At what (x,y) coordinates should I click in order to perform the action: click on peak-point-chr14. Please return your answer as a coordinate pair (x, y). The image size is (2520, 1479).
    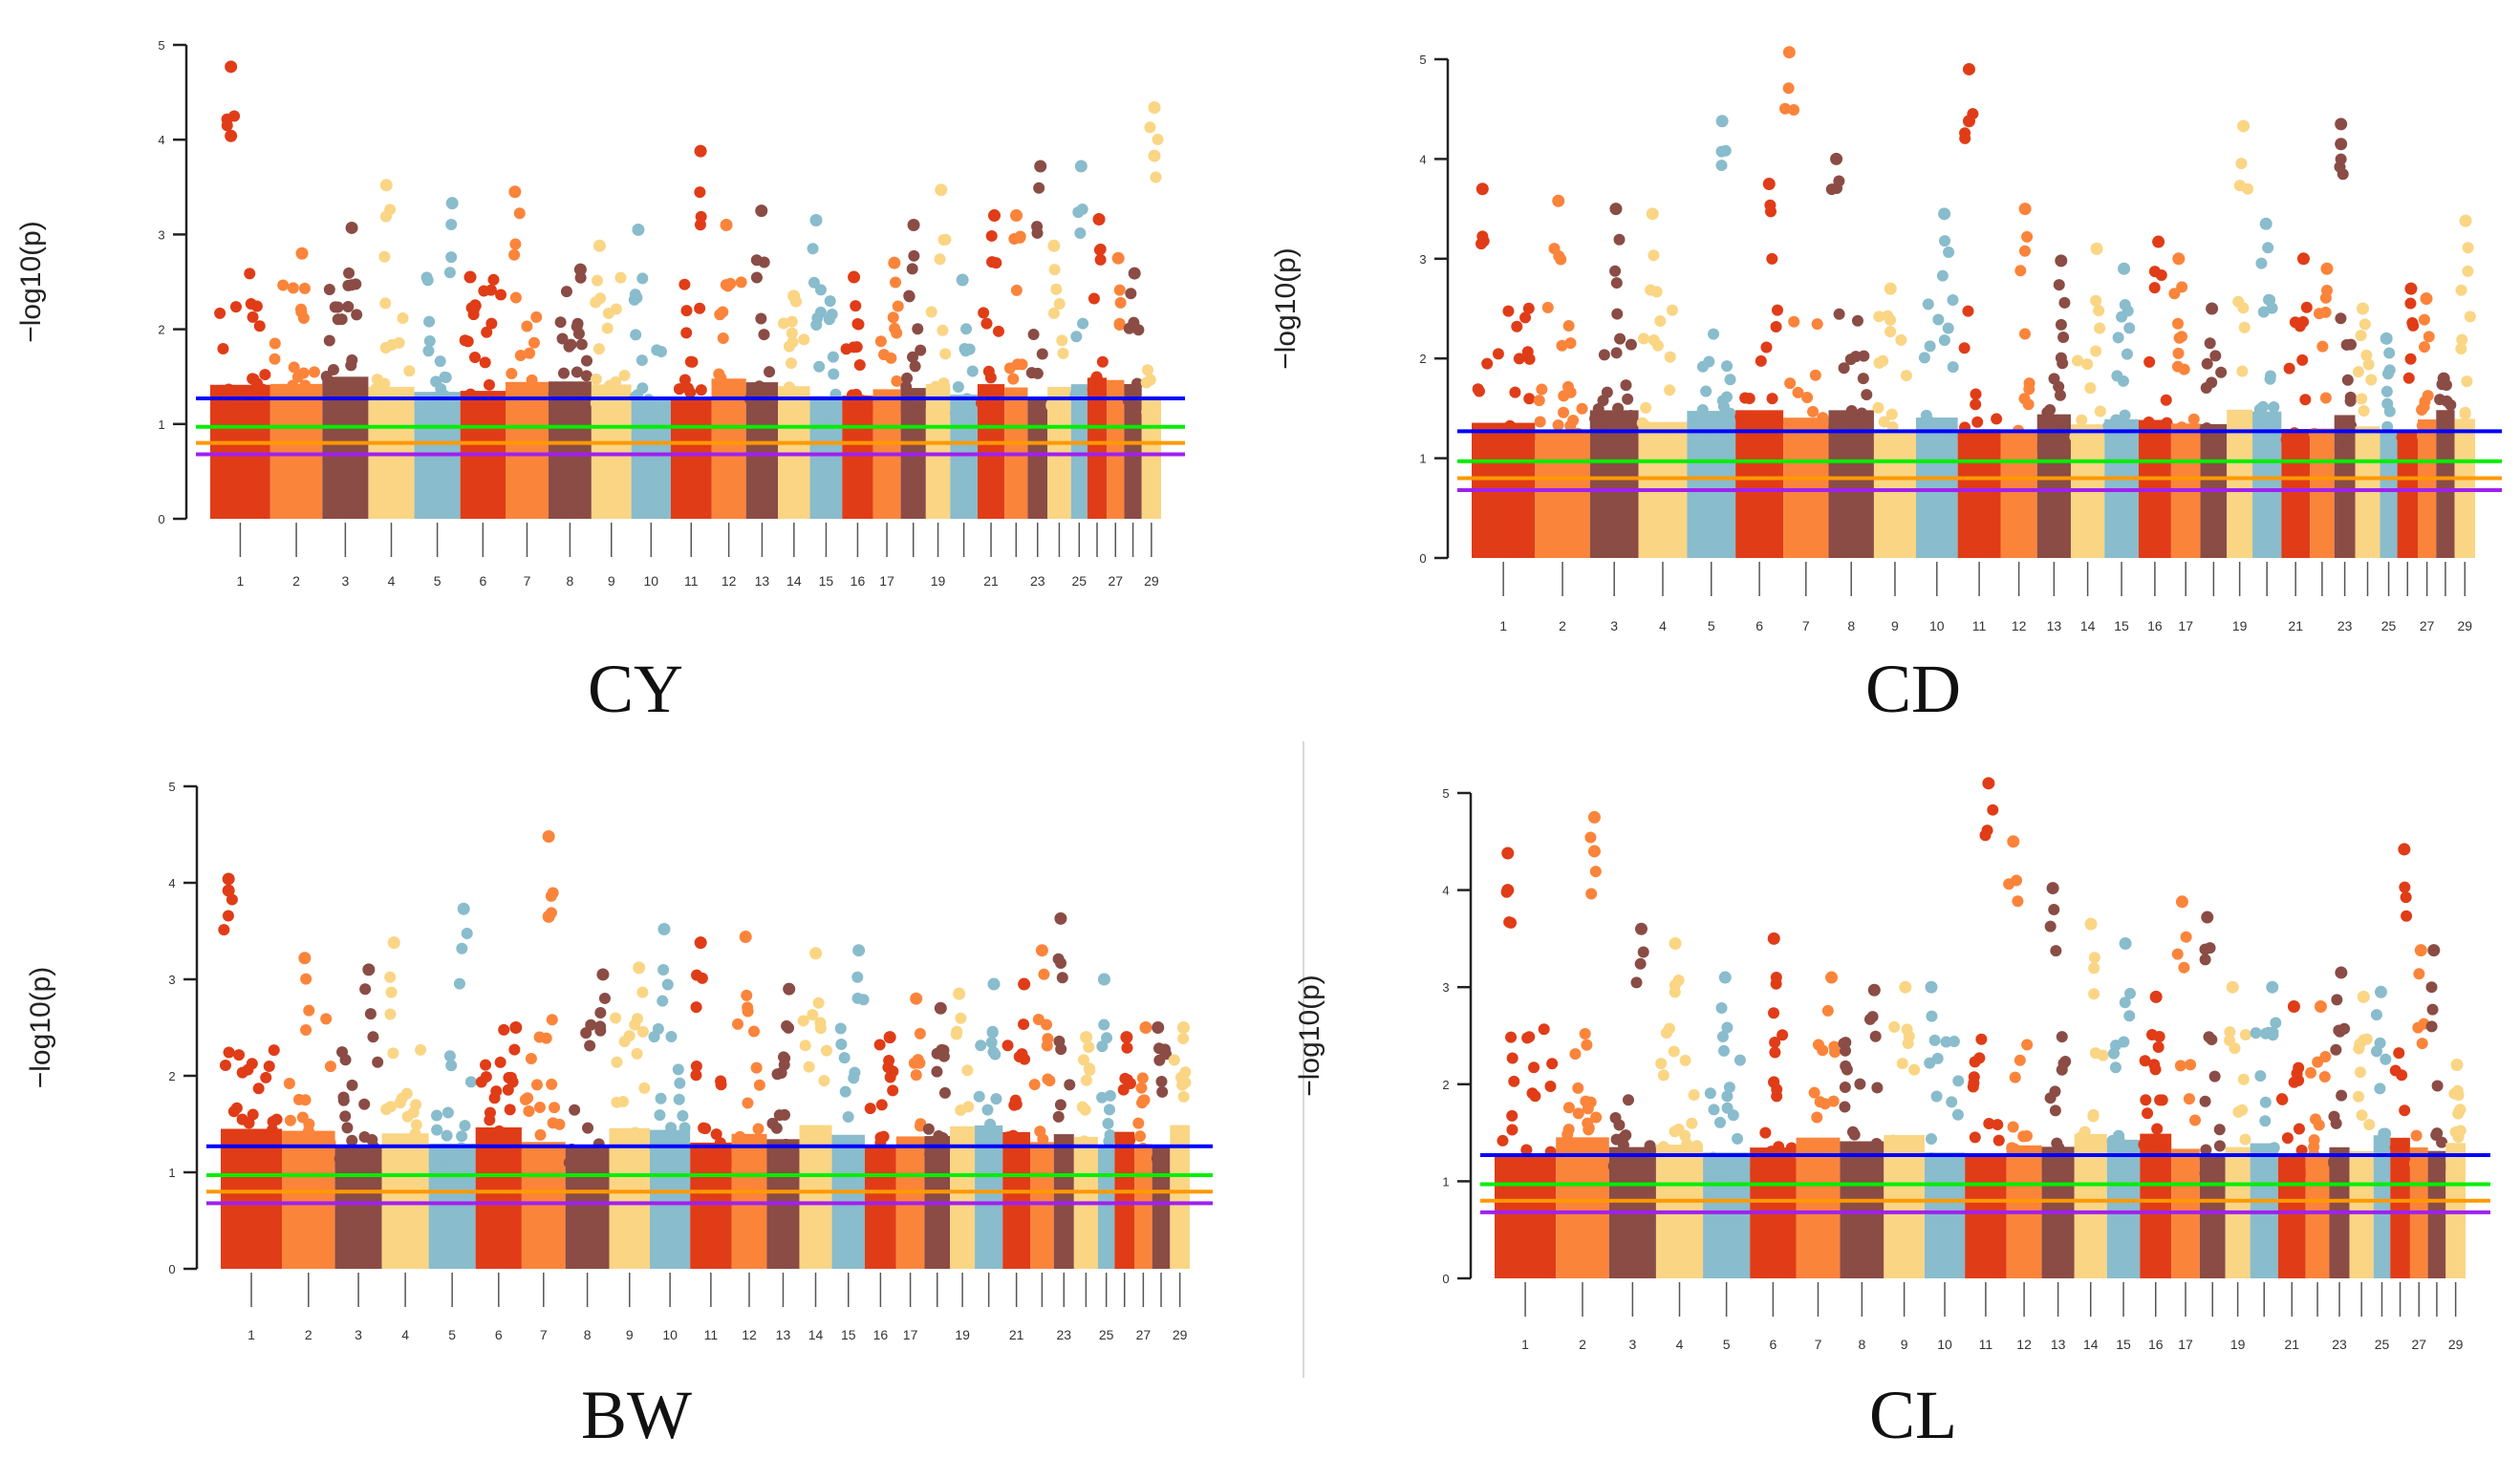
    Looking at the image, I should click on (816, 953).